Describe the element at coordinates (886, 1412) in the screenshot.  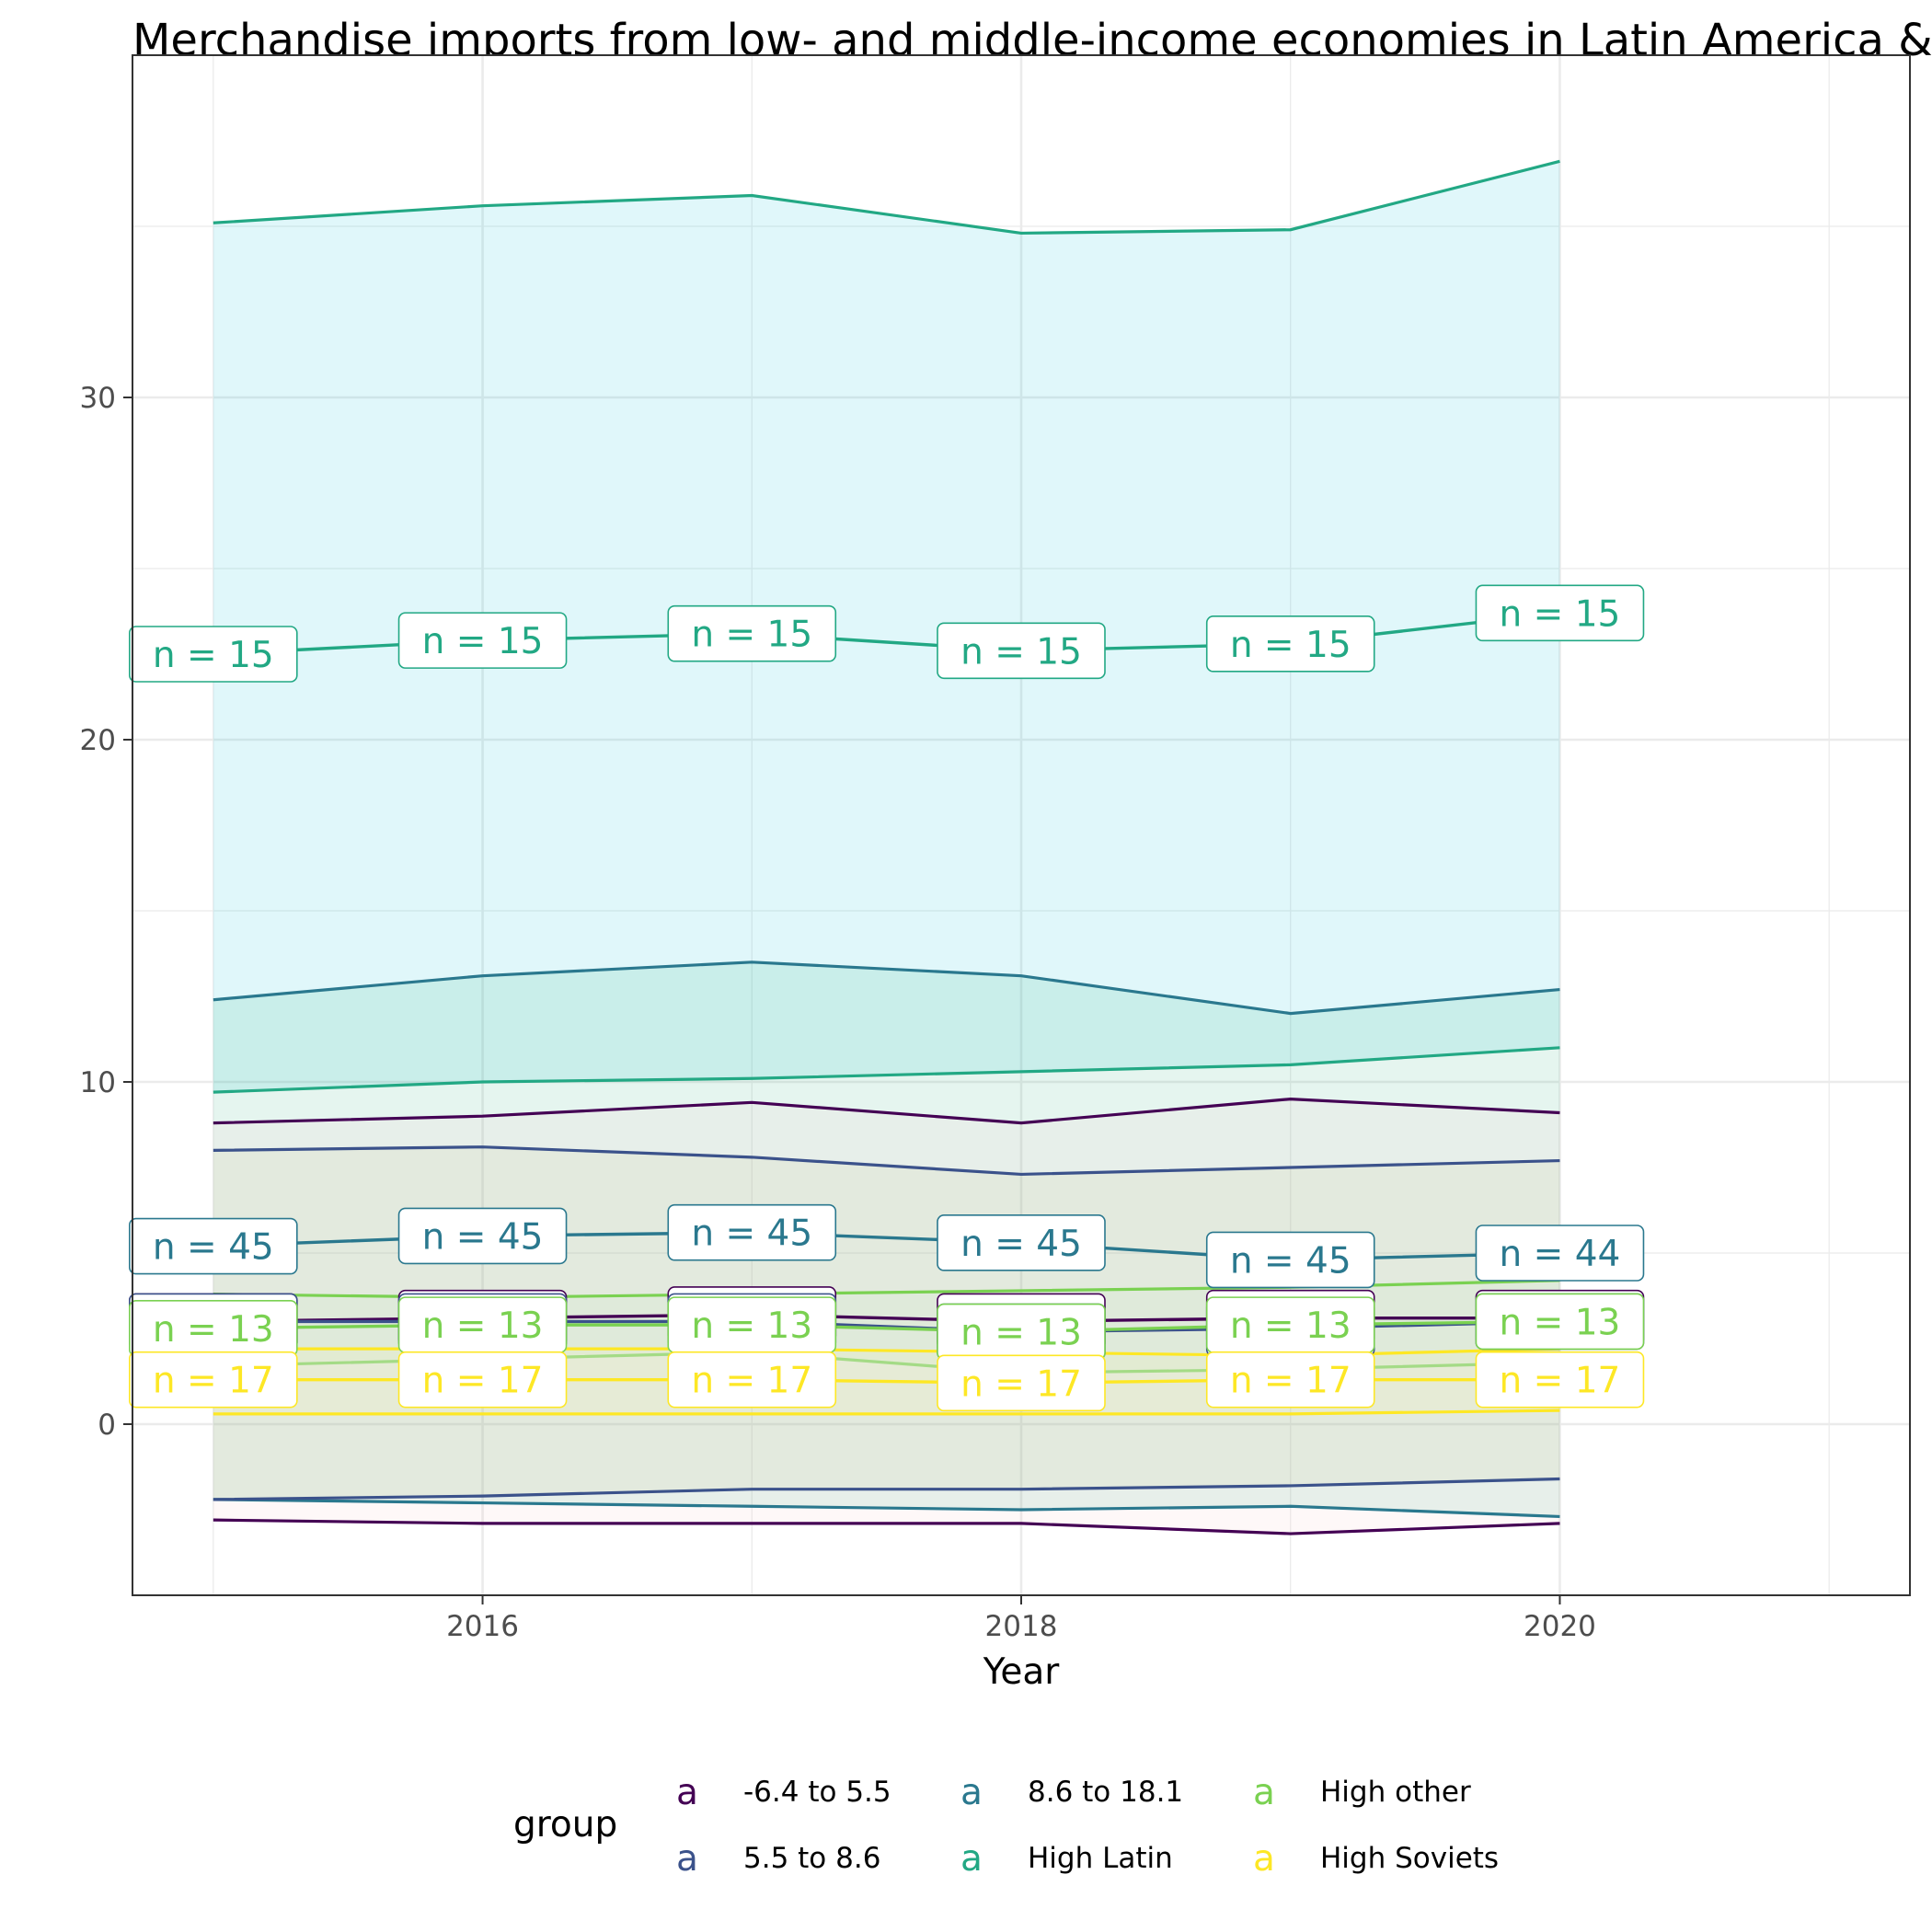
I see `lower-bound-line-High Soviets` at that location.